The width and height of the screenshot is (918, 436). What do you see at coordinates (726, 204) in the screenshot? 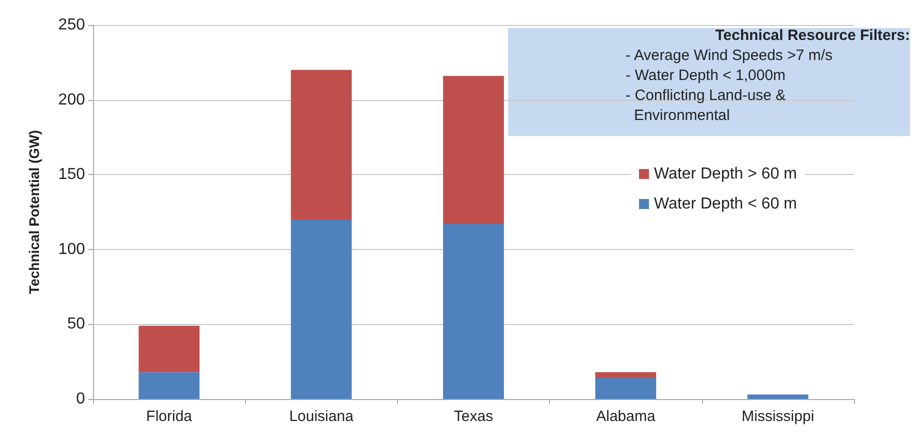
I see `legend-label: Water Depth < 60 m` at bounding box center [726, 204].